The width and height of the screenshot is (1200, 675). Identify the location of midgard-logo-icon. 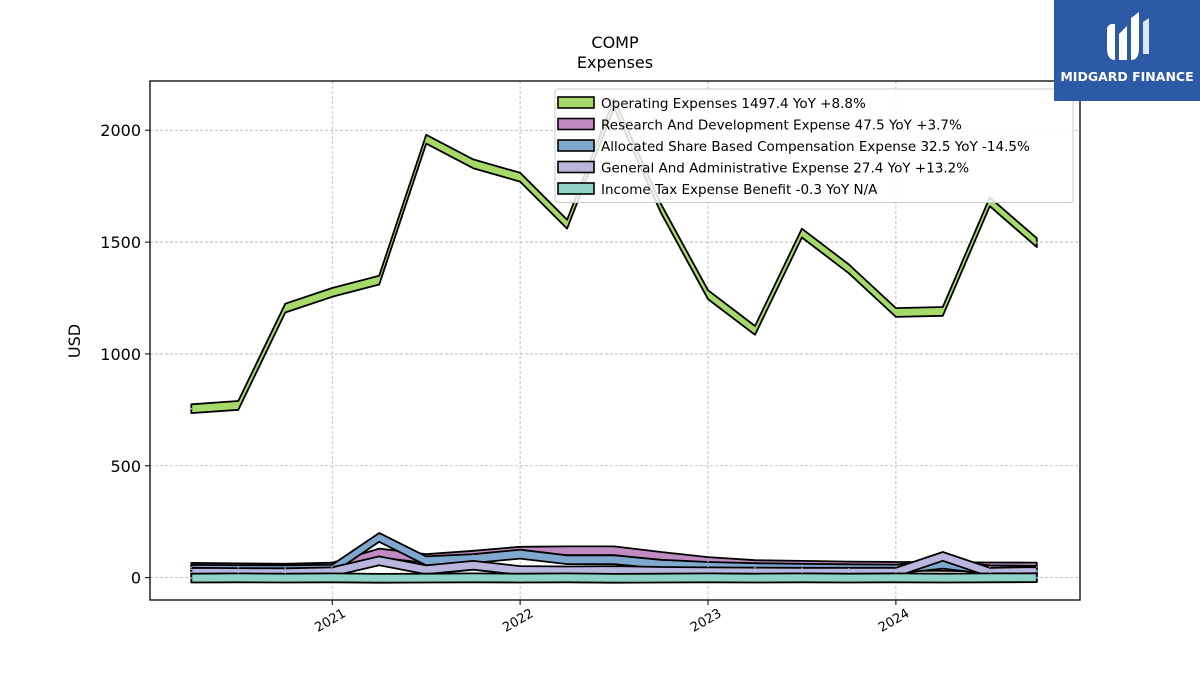
(1128, 36).